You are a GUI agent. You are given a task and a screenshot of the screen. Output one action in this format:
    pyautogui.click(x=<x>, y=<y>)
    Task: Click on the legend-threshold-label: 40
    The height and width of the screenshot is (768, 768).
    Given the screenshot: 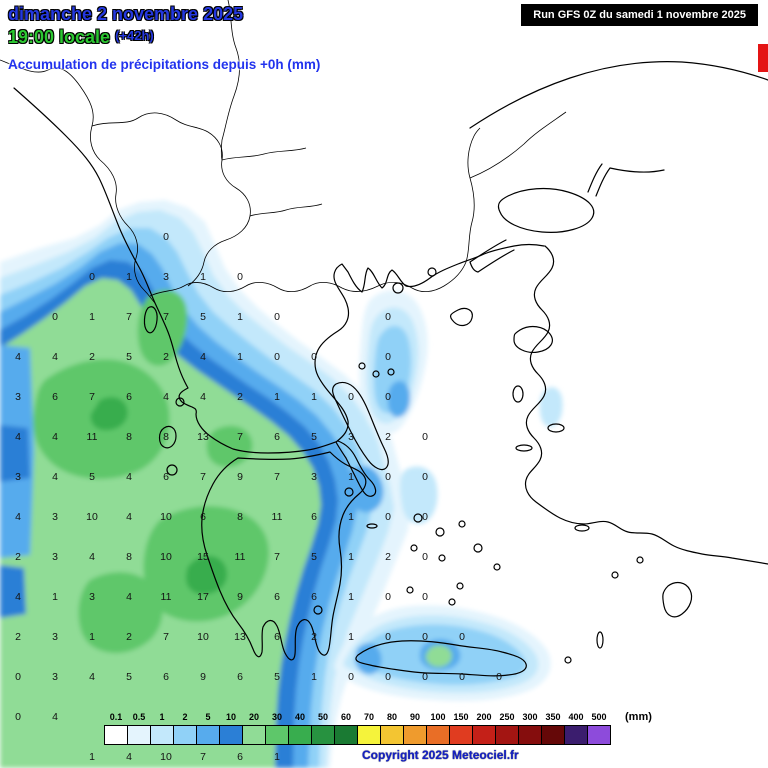 What is the action you would take?
    pyautogui.click(x=299, y=717)
    